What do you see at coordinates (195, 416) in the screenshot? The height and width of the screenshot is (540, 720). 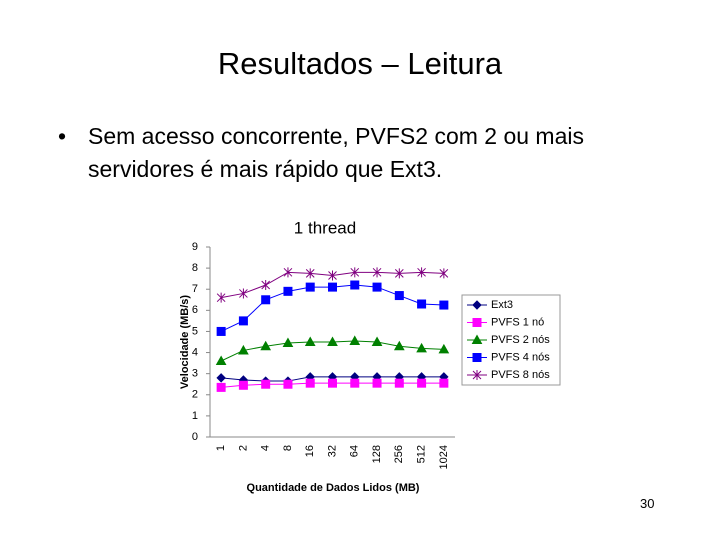 I see `y-tick-label: 1` at bounding box center [195, 416].